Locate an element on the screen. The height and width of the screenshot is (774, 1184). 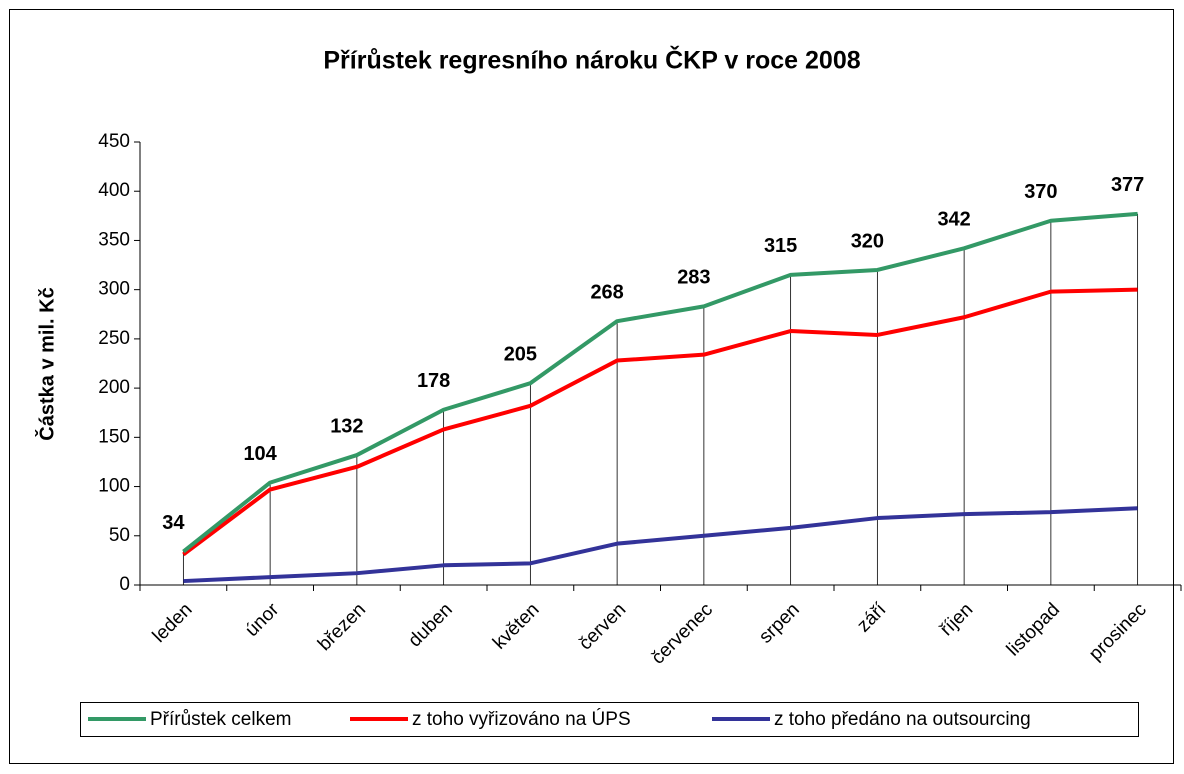
data-label: 104 is located at coordinates (260, 454).